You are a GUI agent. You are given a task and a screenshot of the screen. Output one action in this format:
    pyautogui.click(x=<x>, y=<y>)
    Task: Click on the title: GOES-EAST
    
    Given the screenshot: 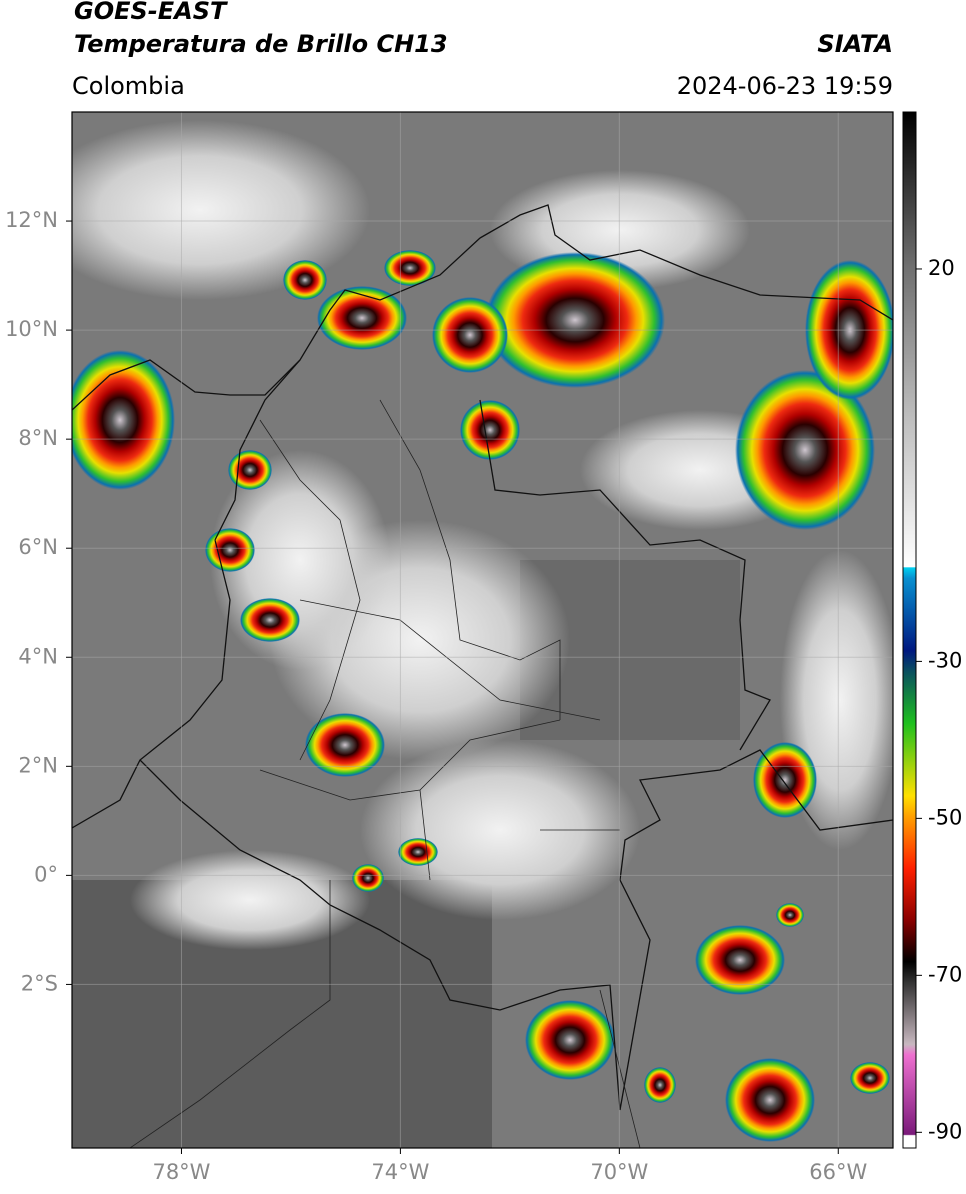 What is the action you would take?
    pyautogui.click(x=151, y=12)
    